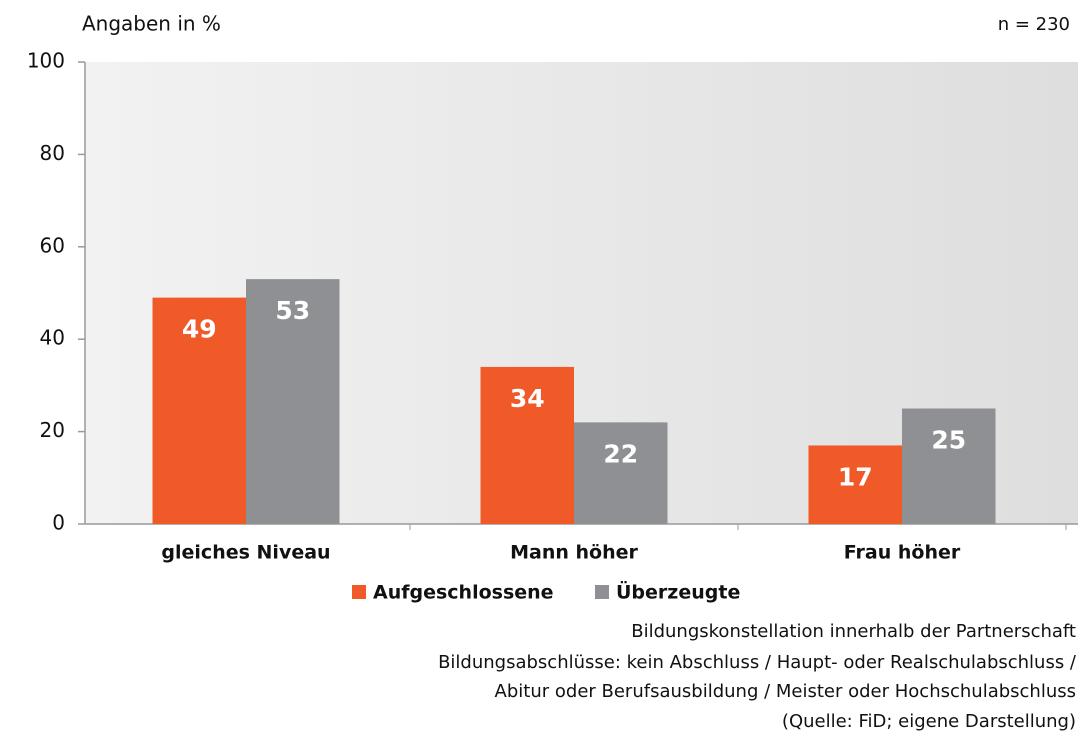  What do you see at coordinates (292, 310) in the screenshot?
I see `value-label: 53` at bounding box center [292, 310].